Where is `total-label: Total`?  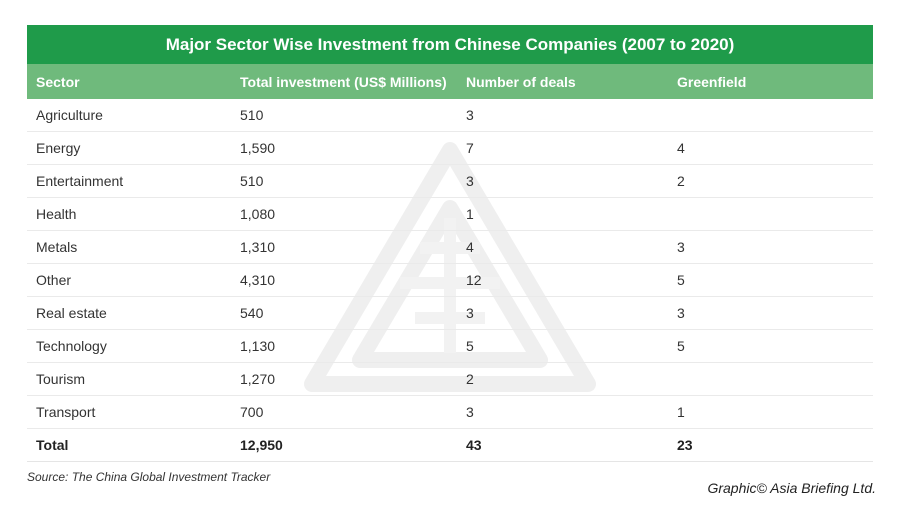
total-label: Total is located at coordinates (52, 445).